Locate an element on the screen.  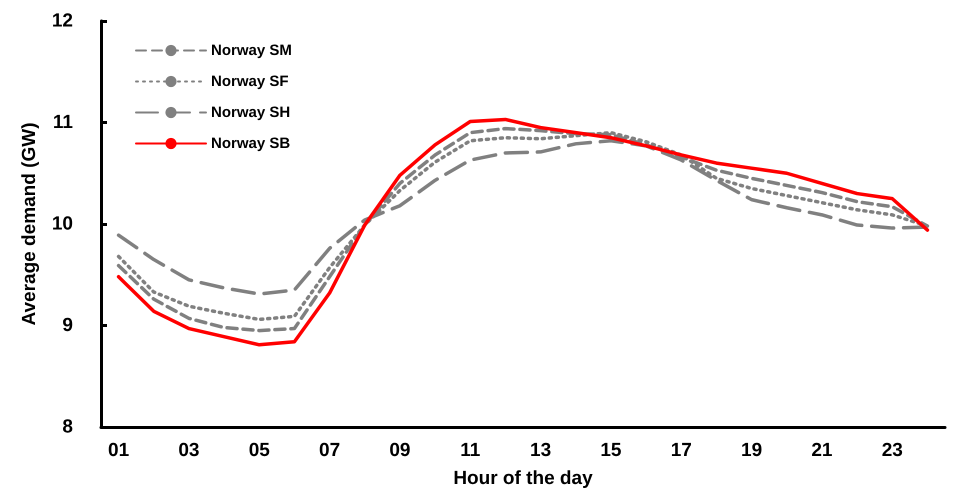
x-tick-label: 11 is located at coordinates (470, 450).